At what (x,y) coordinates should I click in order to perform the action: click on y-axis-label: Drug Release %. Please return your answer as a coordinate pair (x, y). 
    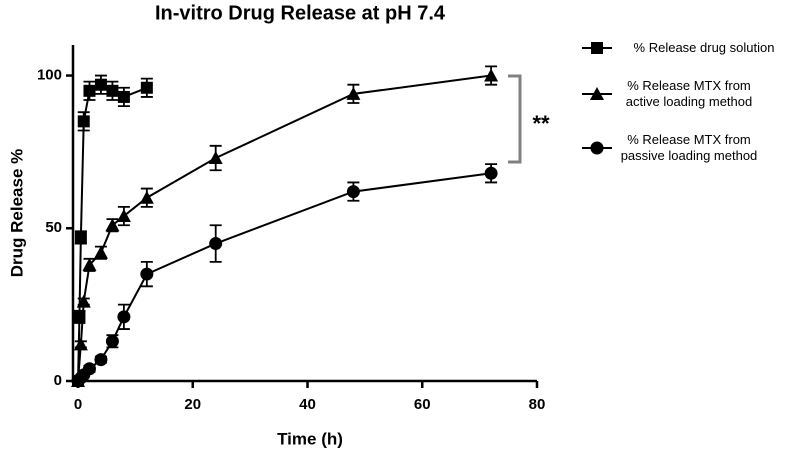
    Looking at the image, I should click on (16, 213).